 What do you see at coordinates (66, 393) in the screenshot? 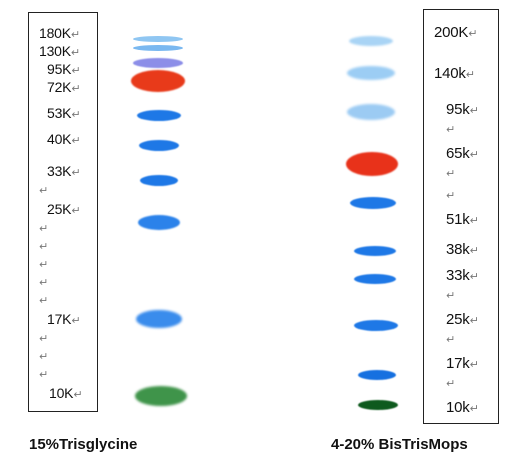
I see `left-label-10k: 10K↵` at bounding box center [66, 393].